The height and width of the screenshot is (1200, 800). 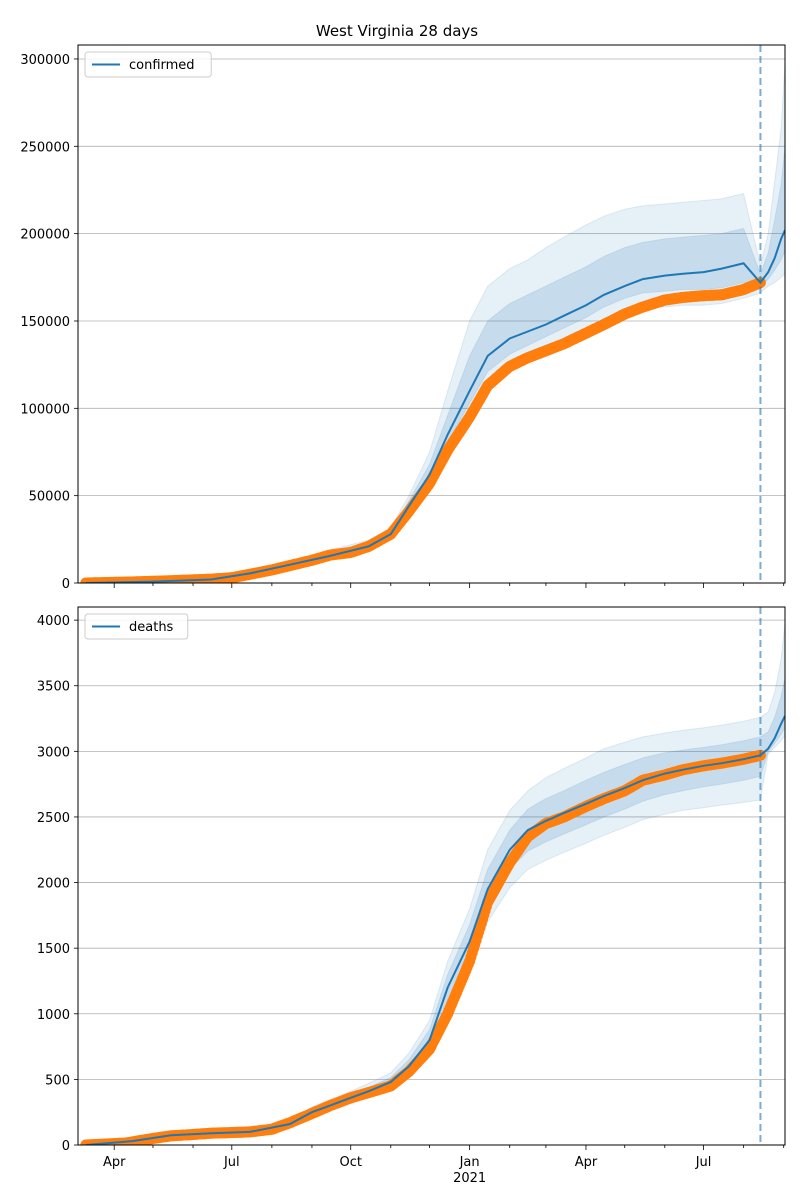 I want to click on y-tick-label: 100000, so click(x=45, y=409).